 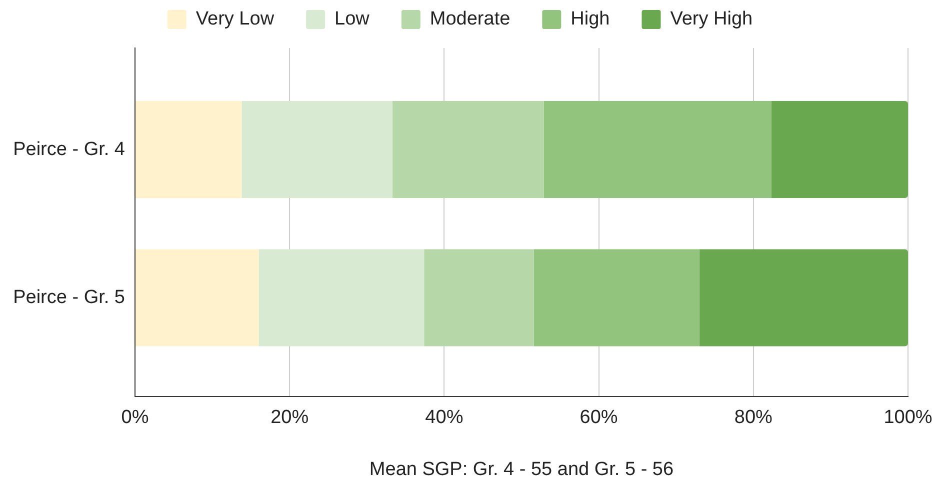 I want to click on x-tick-label: 100%, so click(x=908, y=417).